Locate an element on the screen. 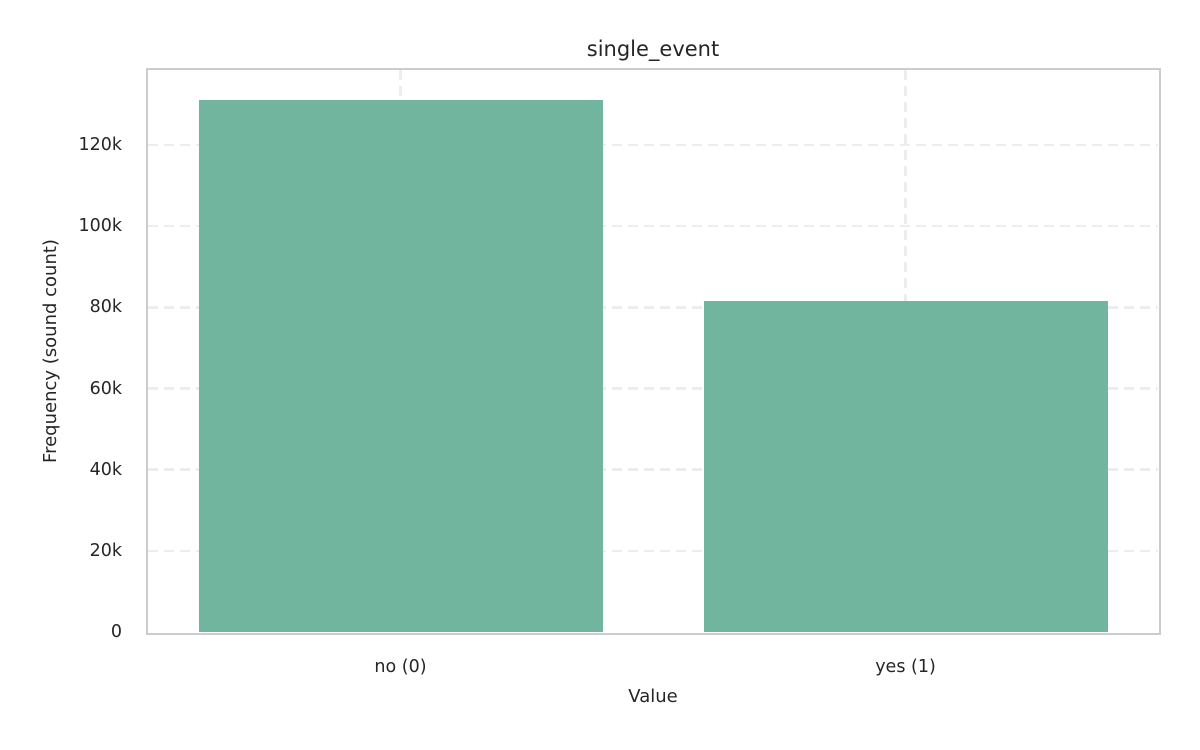  y-tick-label: 40k is located at coordinates (105, 469).